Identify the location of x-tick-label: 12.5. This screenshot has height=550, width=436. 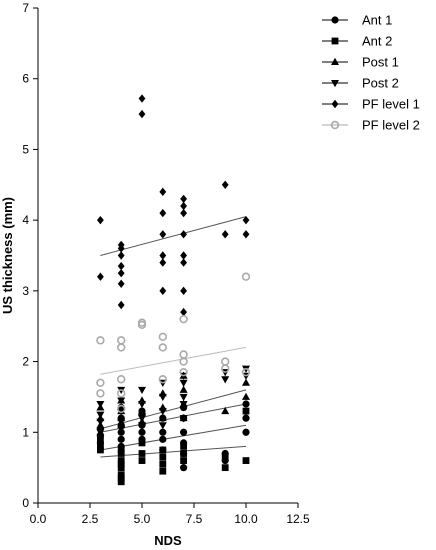
(298, 519).